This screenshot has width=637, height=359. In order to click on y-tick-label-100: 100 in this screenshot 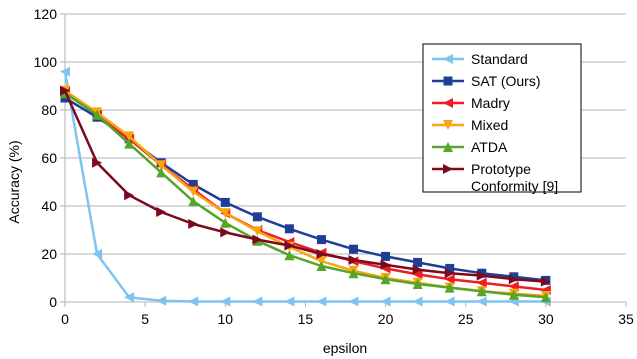, I will do `click(46, 62)`.